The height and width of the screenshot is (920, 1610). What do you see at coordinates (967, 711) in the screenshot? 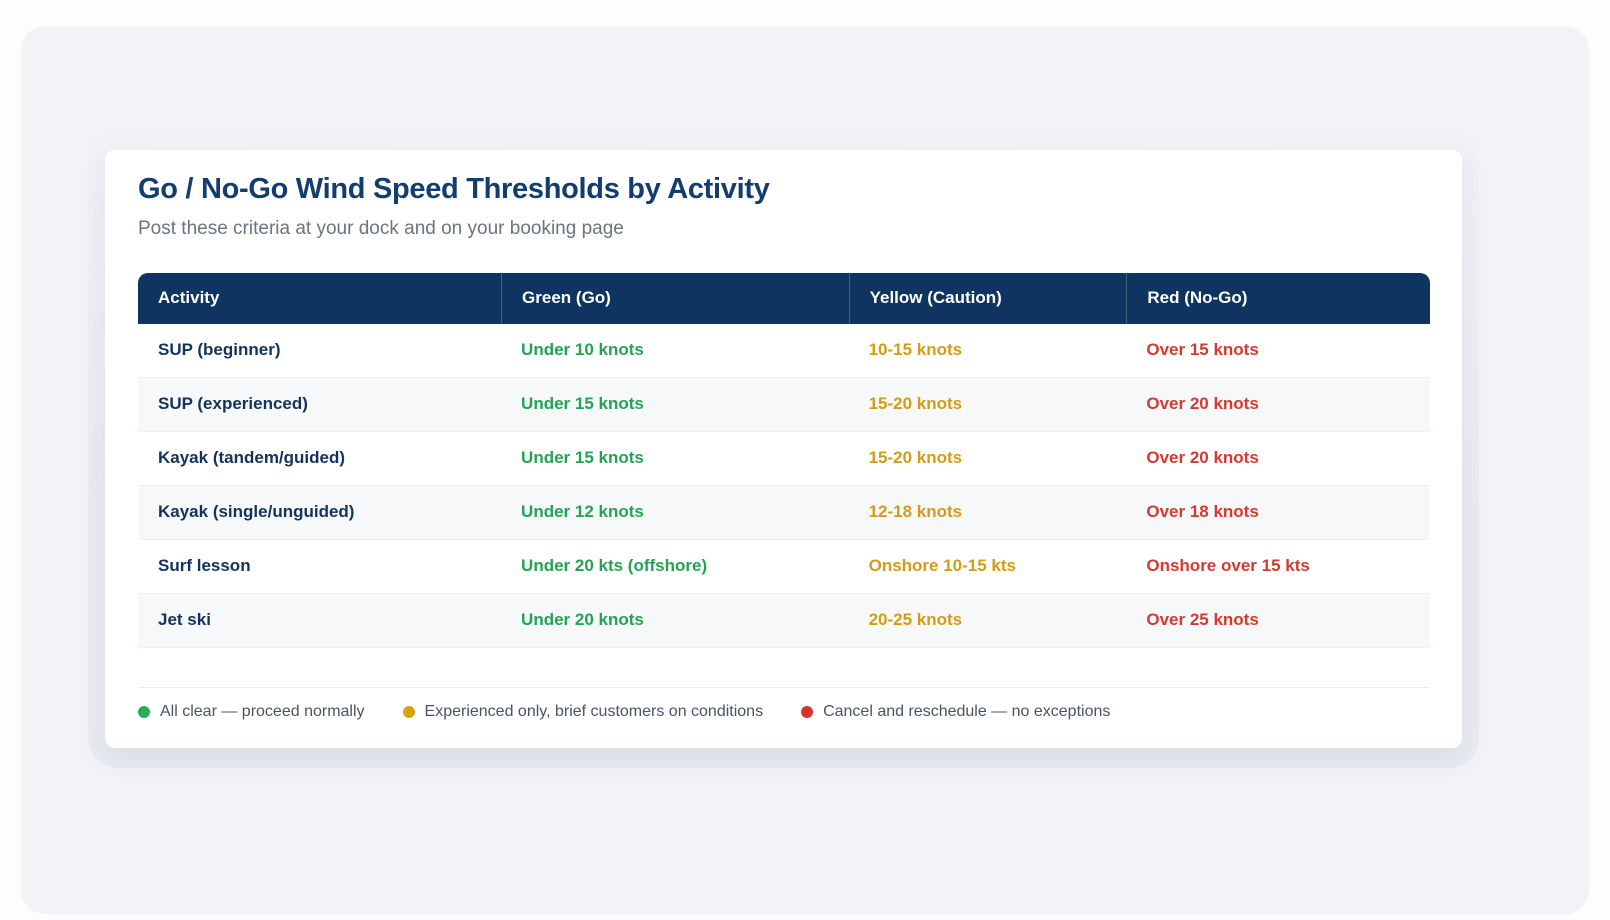
I see `legend-label-nogo: Cancel and reschedule — no exceptions` at bounding box center [967, 711].